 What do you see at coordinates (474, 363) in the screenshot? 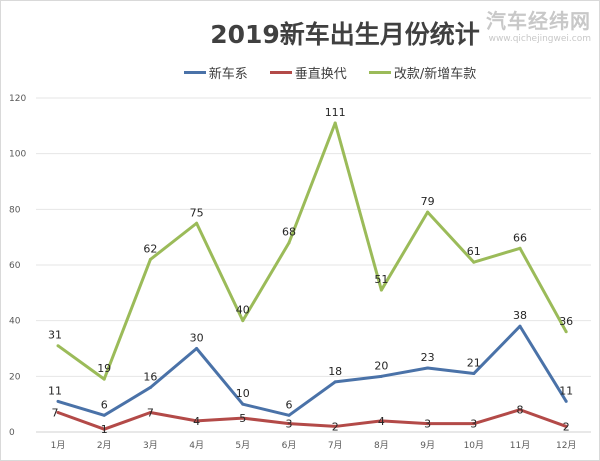
I see `data-label: 21` at bounding box center [474, 363].